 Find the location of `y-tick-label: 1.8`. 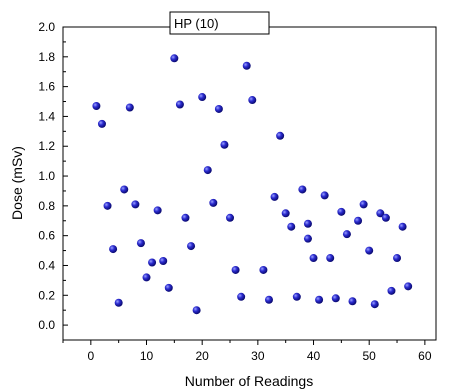

y-tick-label: 1.8 is located at coordinates (46, 57).